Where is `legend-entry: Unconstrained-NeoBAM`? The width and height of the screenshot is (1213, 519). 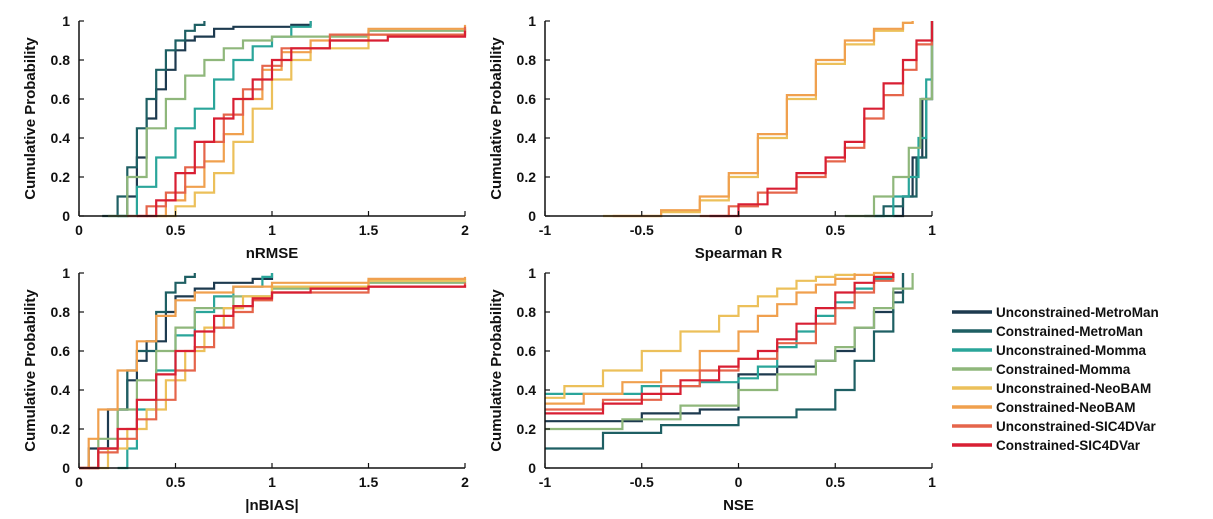
legend-entry: Unconstrained-NeoBAM is located at coordinates (1051, 388).